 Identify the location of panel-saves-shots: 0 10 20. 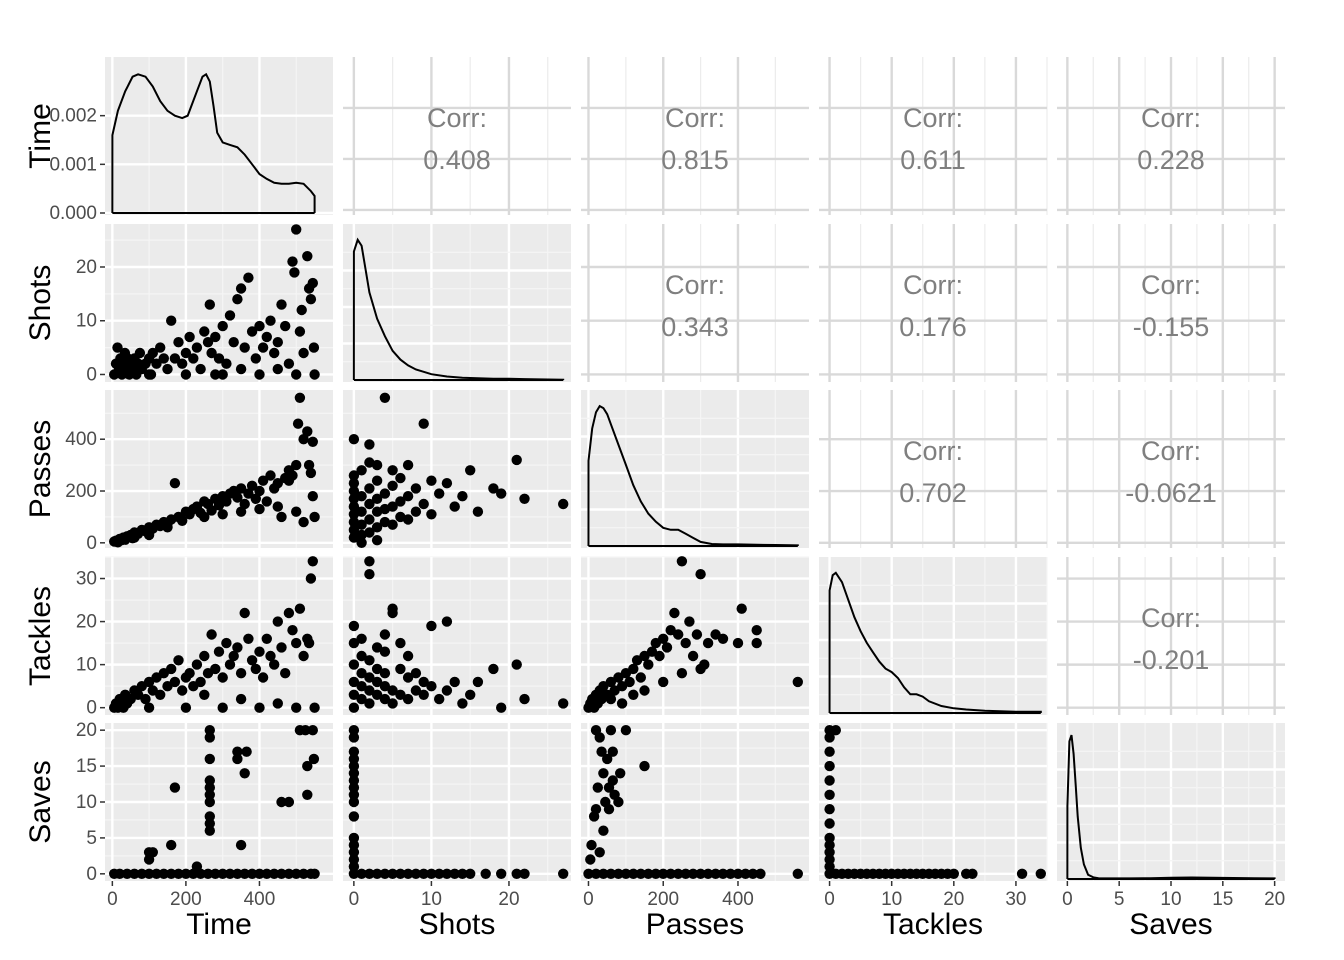
(457, 816).